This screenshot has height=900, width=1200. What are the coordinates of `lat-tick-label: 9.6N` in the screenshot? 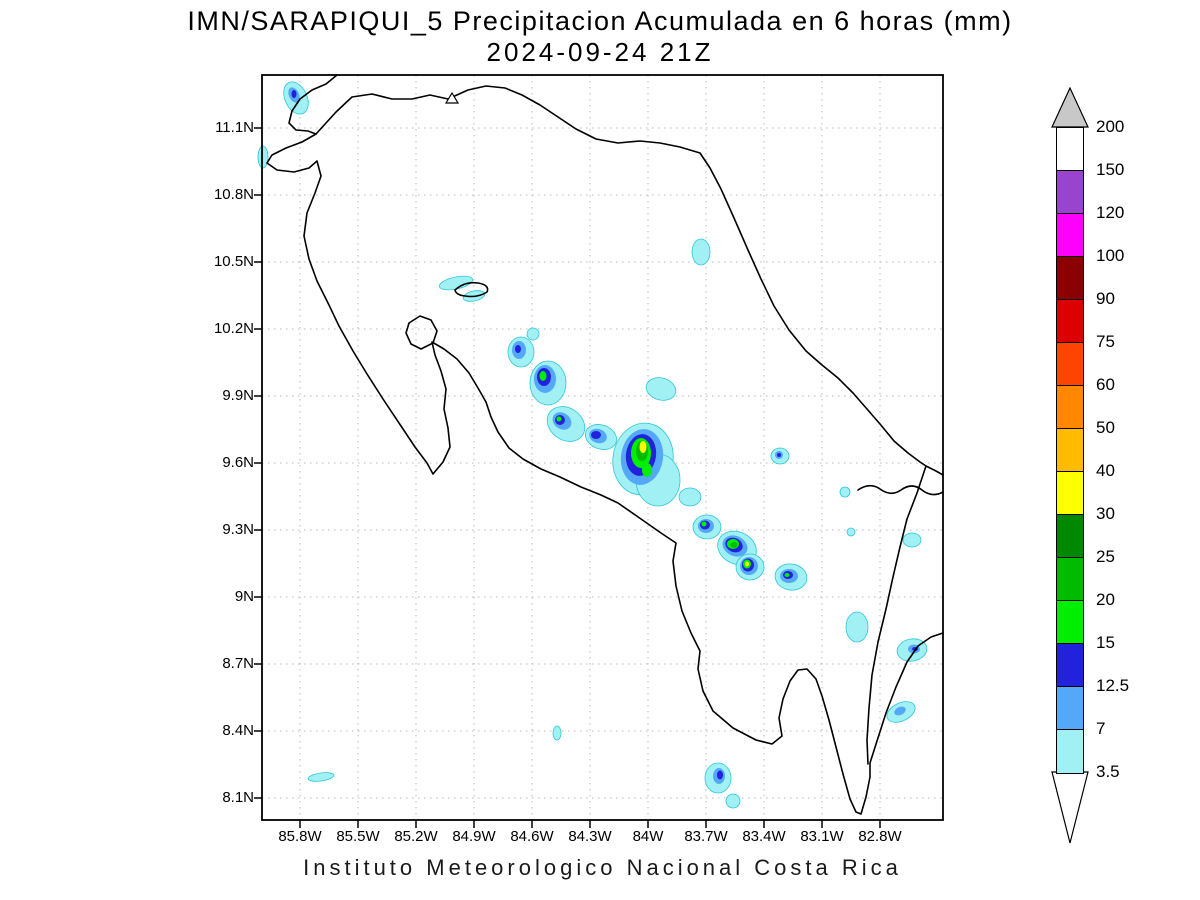 It's located at (238, 462).